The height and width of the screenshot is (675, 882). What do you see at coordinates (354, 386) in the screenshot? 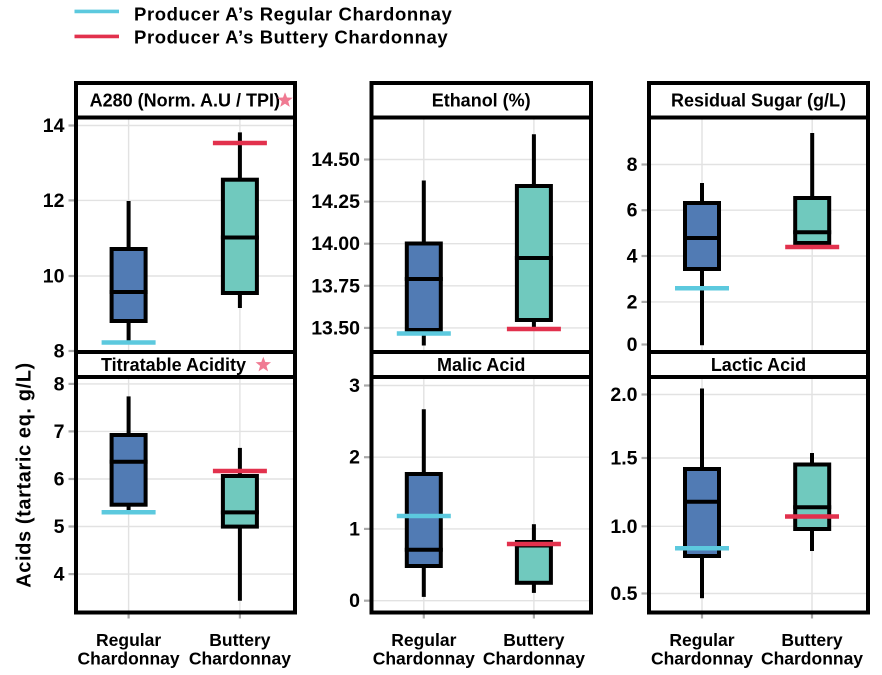
I see `svg-text: 3` at bounding box center [354, 386].